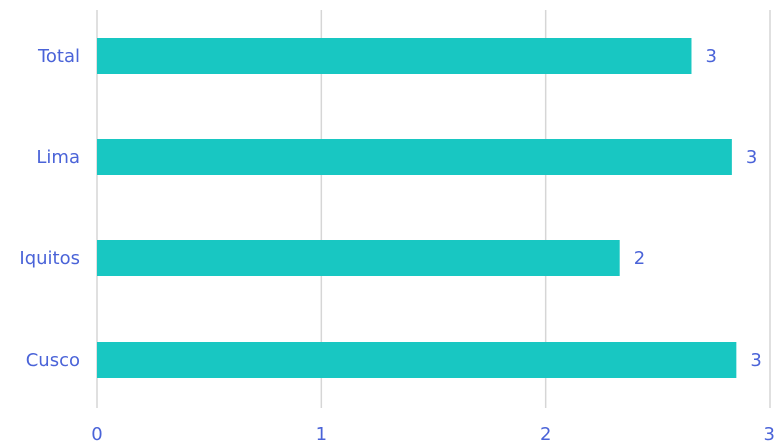 The height and width of the screenshot is (443, 775). Describe the element at coordinates (769, 433) in the screenshot. I see `x-tick-label: 3` at that location.